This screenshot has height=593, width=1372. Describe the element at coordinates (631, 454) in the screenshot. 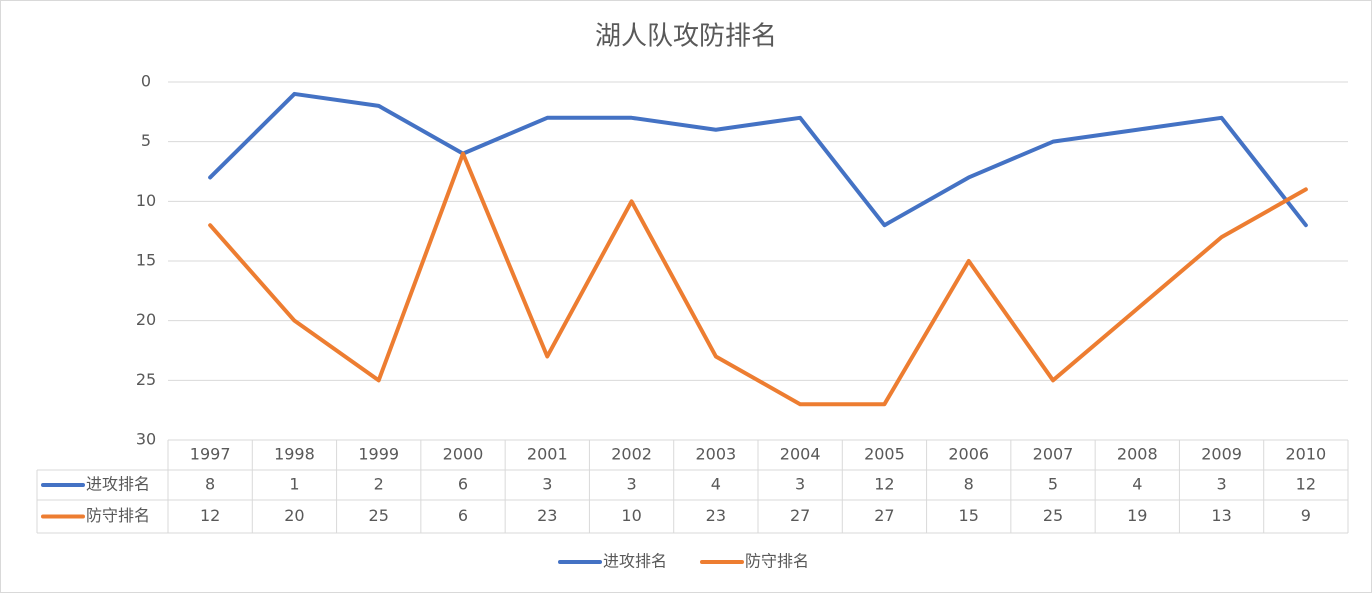

I see `x-tick-label: 2002` at that location.